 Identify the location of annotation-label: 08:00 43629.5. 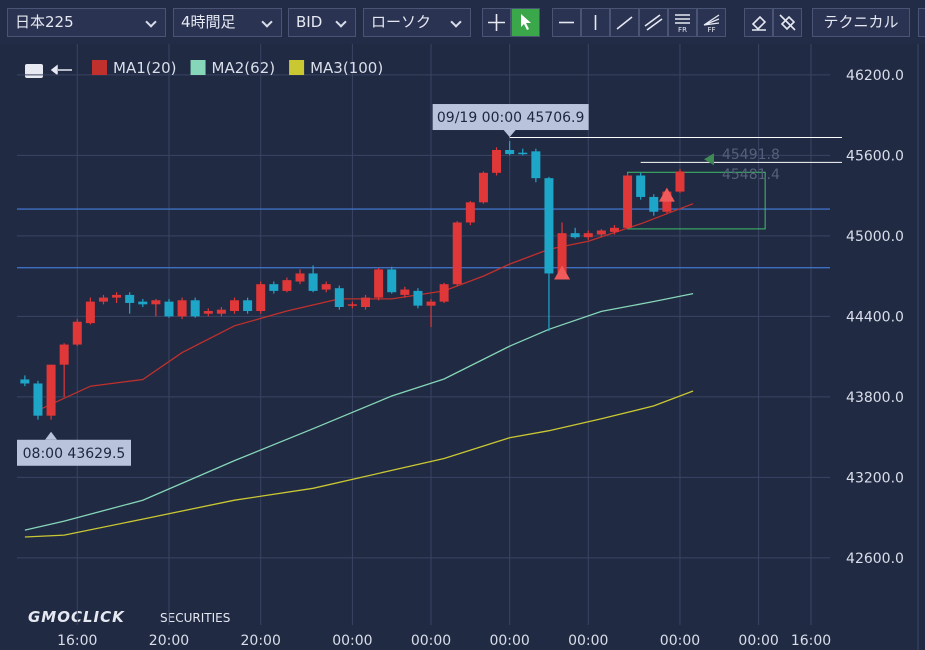
(74, 454).